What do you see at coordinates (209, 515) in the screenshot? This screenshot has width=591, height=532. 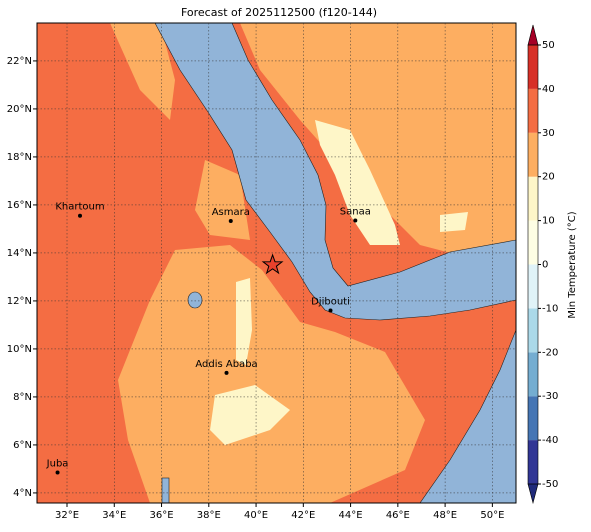 I see `x-tick-label: 38°E` at bounding box center [209, 515].